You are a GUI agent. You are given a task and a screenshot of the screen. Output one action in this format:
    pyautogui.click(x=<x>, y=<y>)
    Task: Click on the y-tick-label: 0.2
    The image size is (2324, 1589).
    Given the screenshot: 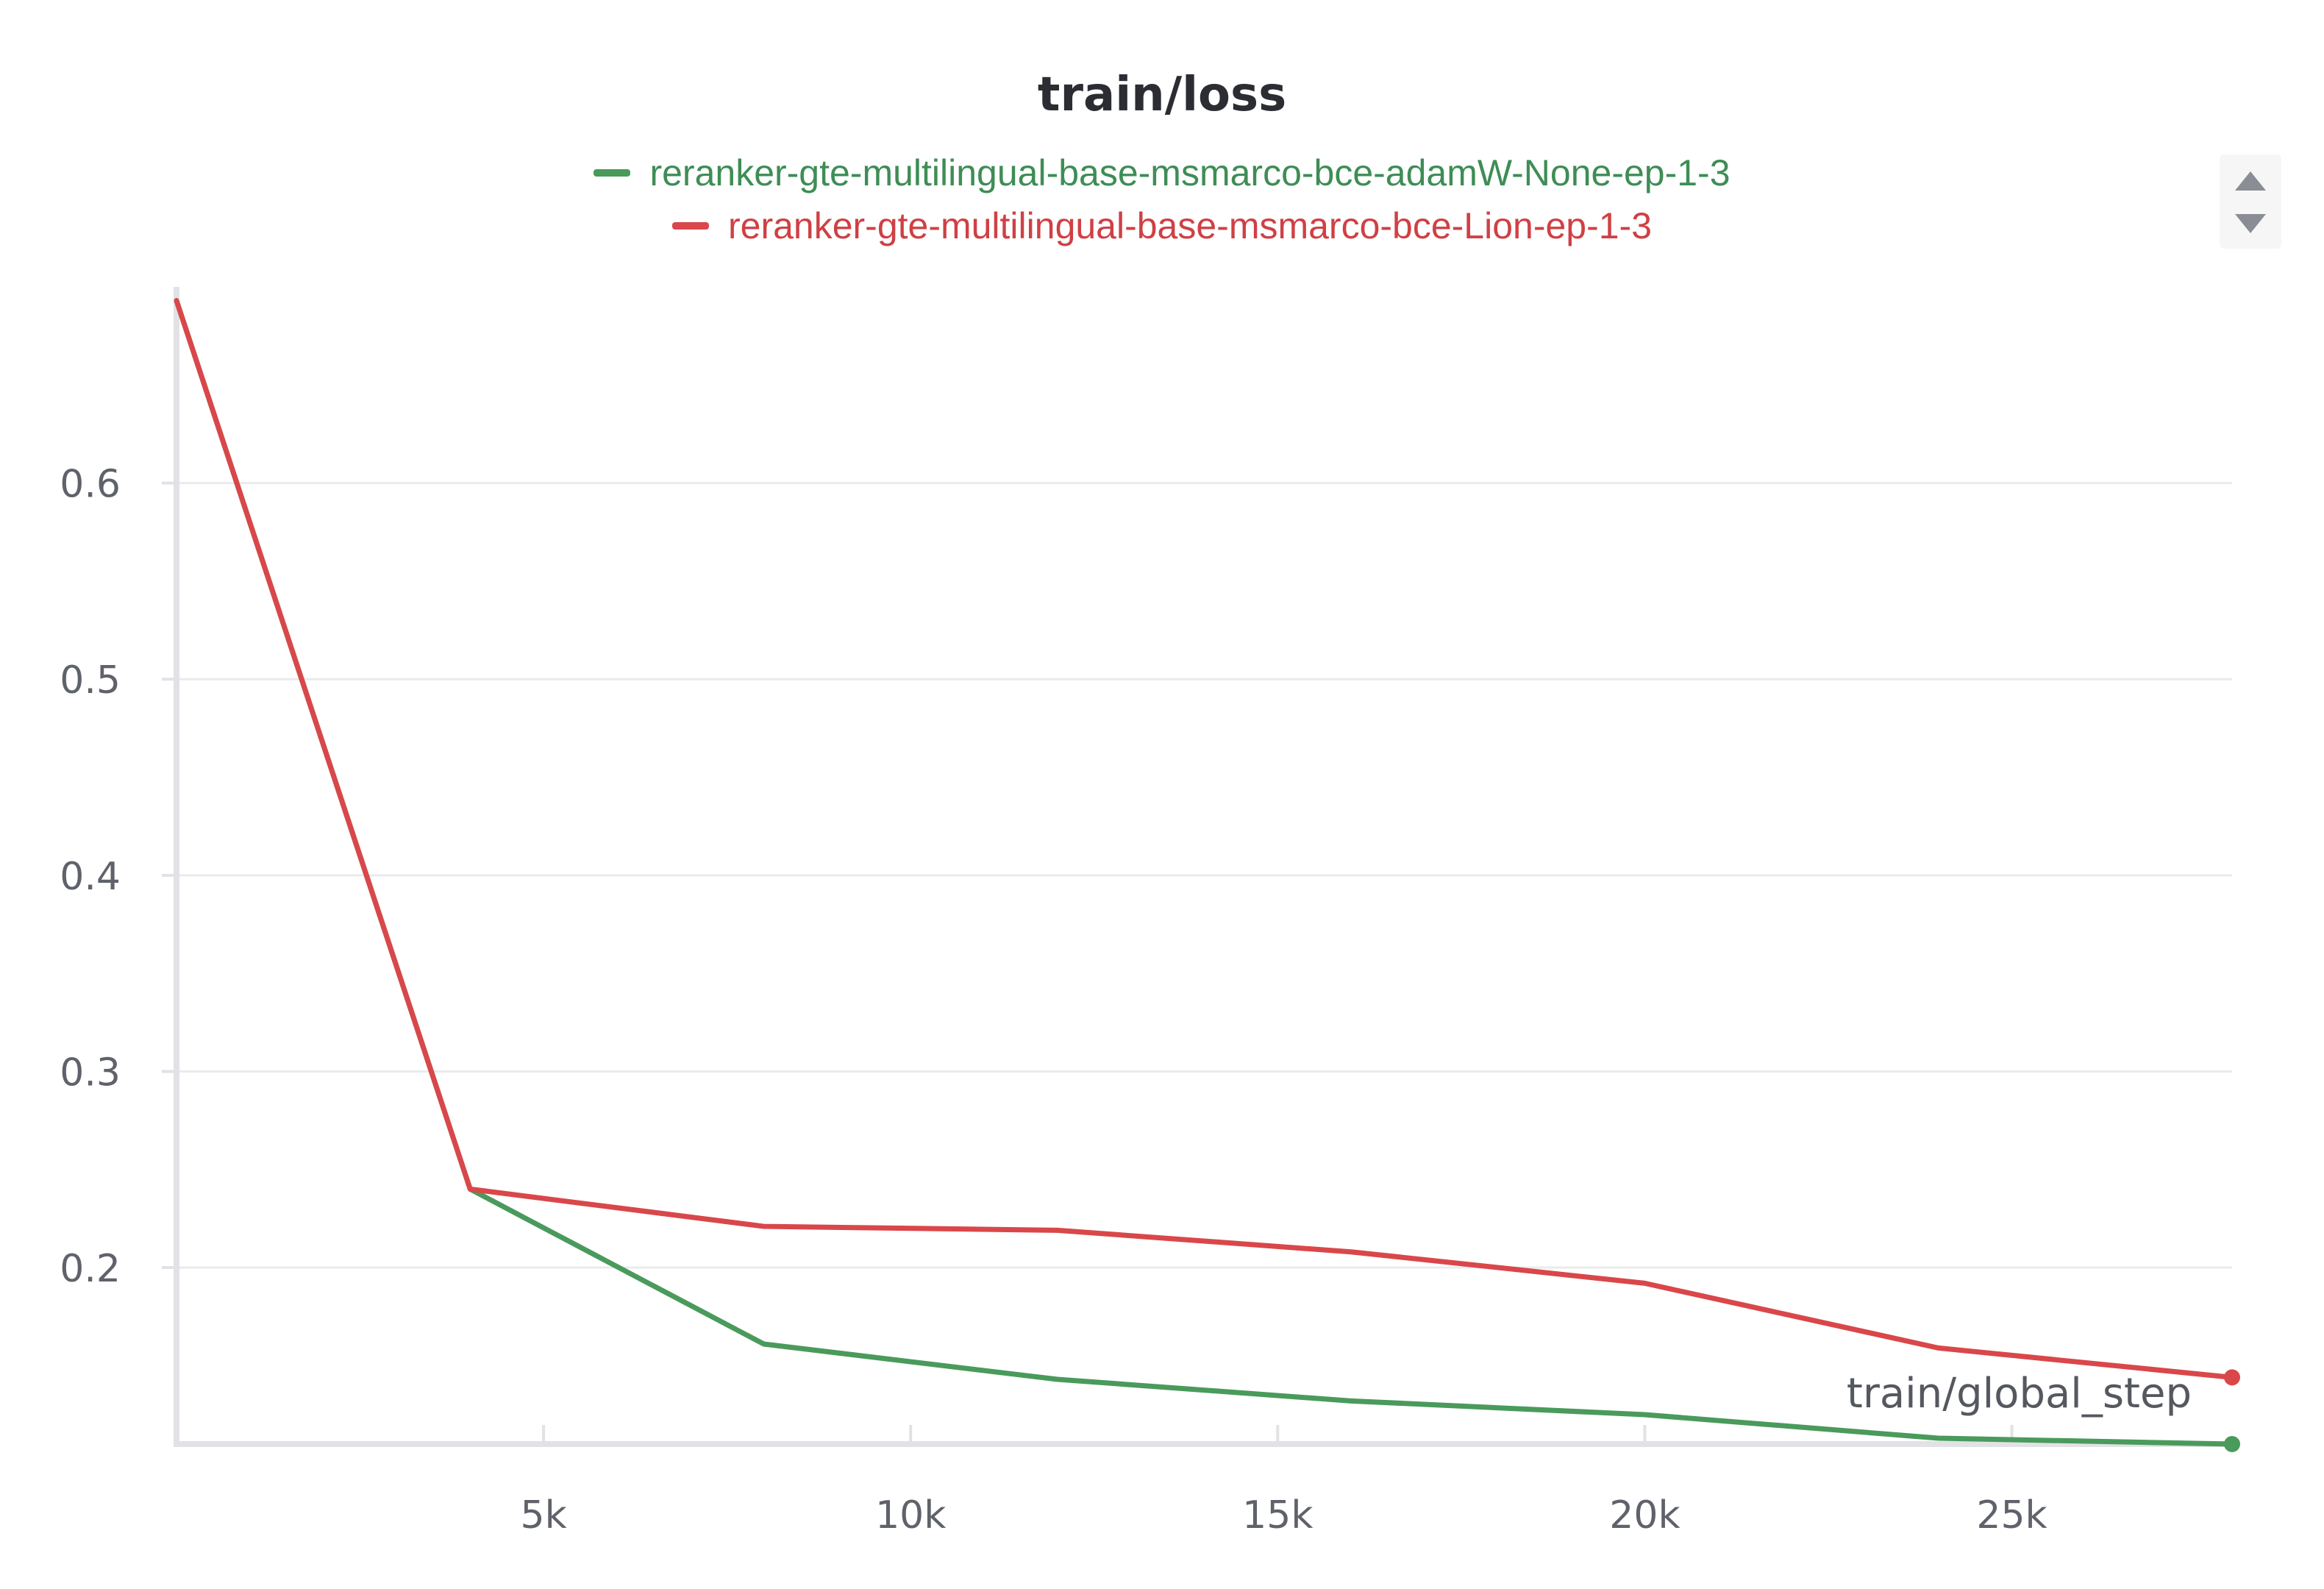 What is the action you would take?
    pyautogui.click(x=90, y=1269)
    